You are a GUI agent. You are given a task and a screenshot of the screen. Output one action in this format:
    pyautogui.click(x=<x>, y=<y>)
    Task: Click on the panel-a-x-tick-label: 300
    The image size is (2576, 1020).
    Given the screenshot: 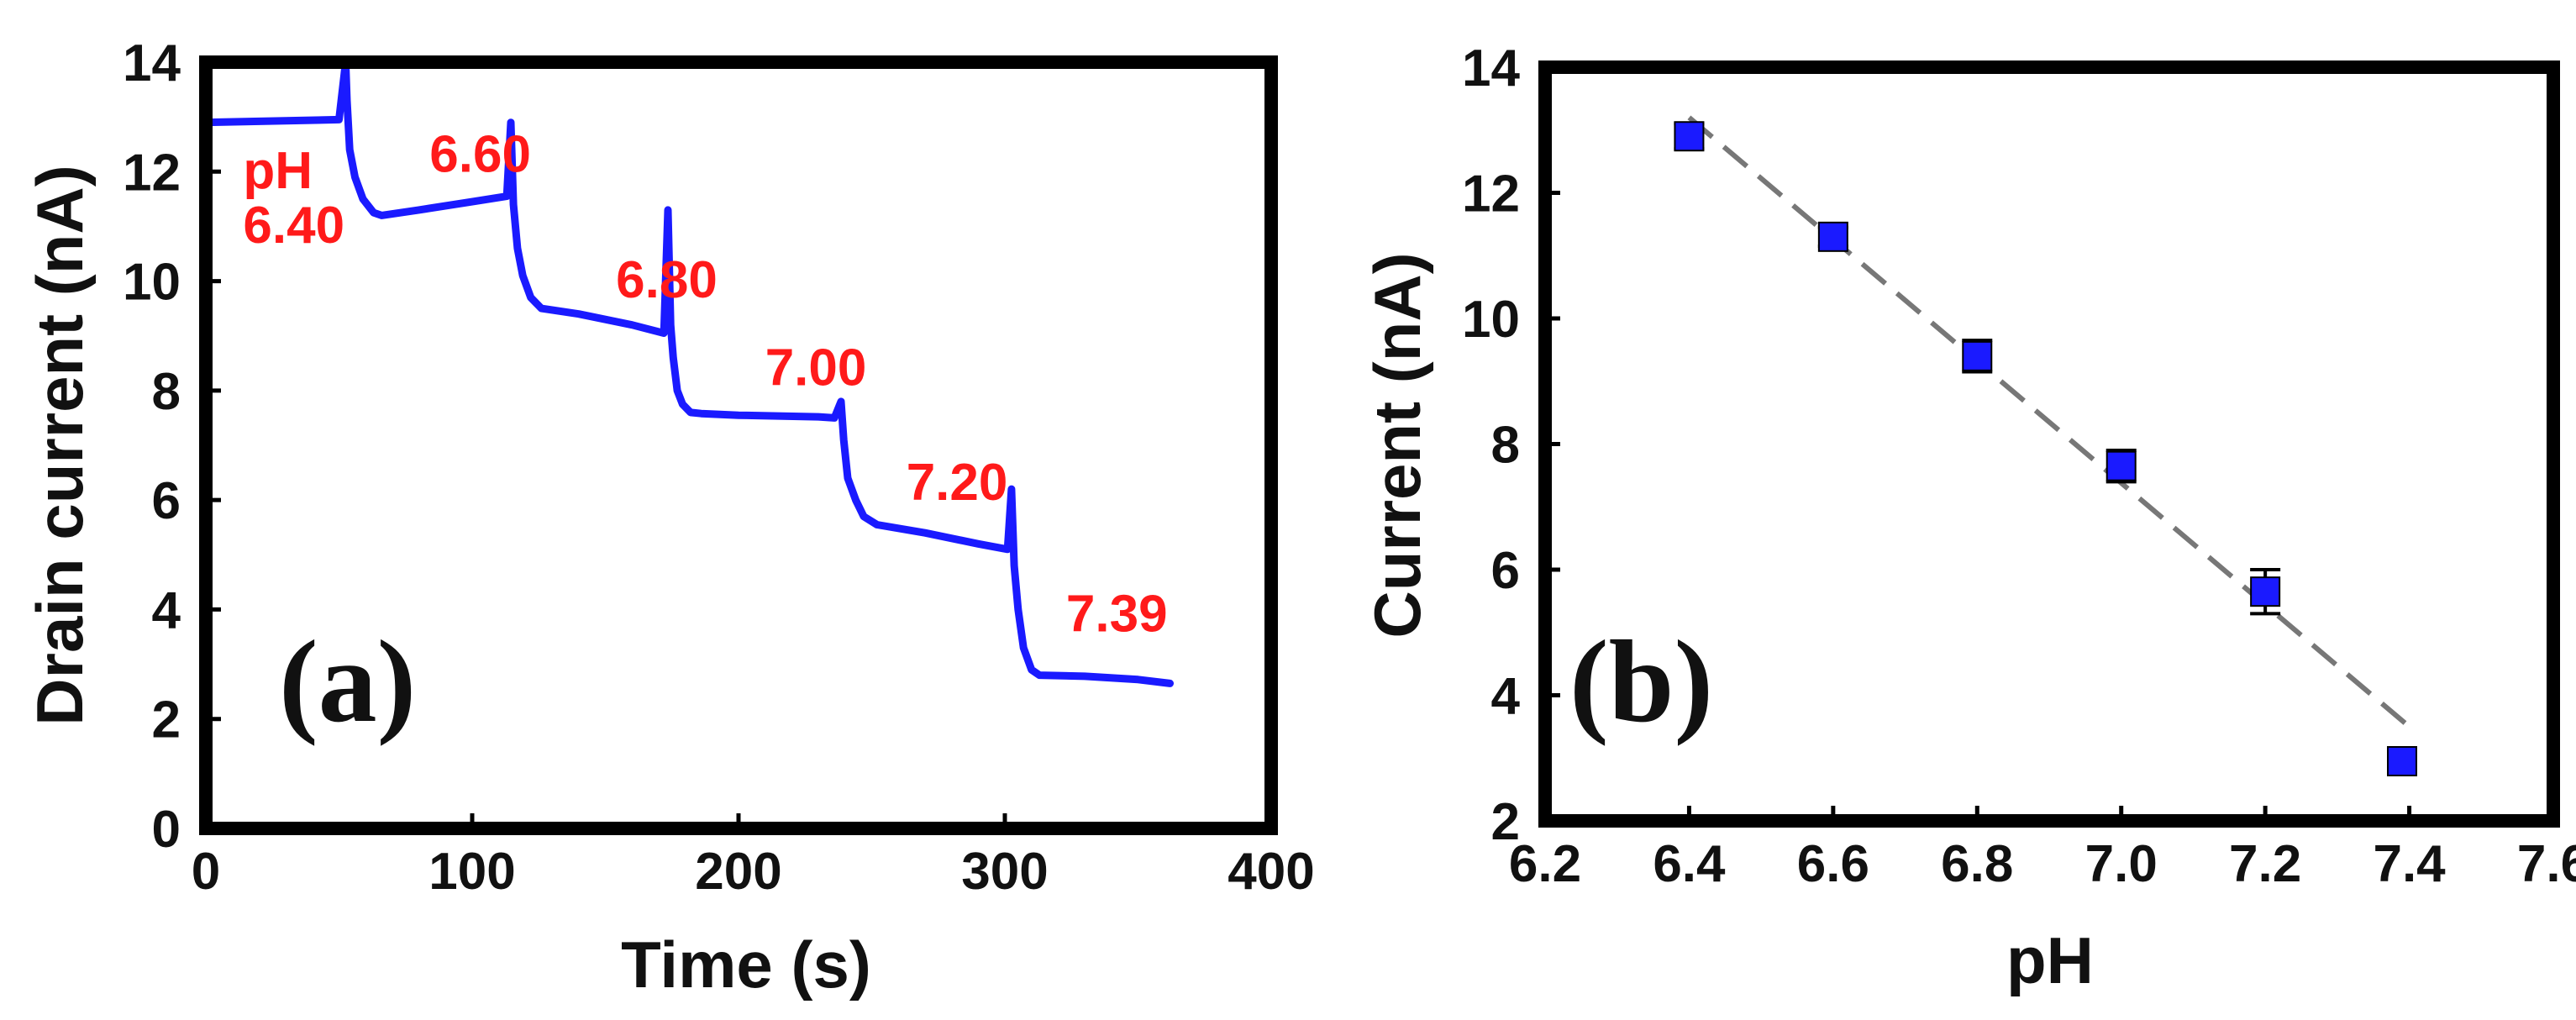 What is the action you would take?
    pyautogui.click(x=1004, y=872)
    